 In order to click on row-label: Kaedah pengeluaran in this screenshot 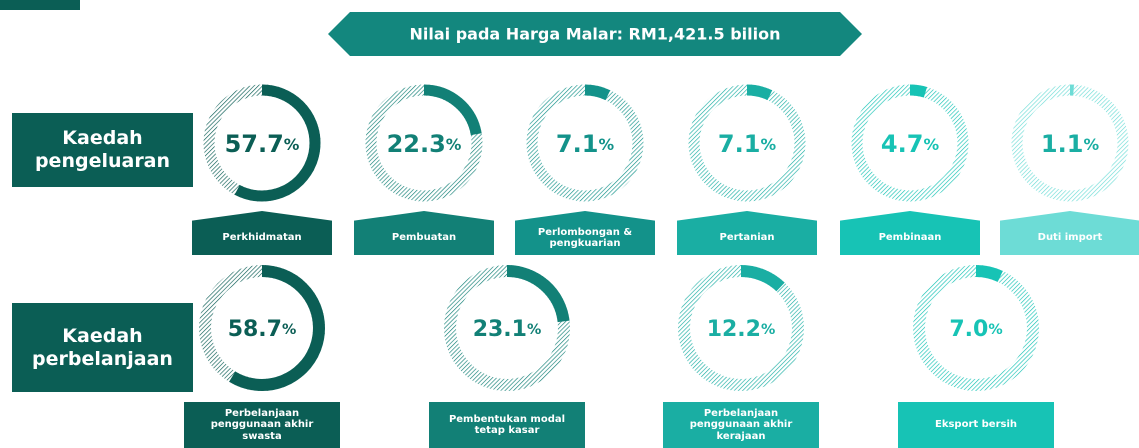, I will do `click(102, 150)`.